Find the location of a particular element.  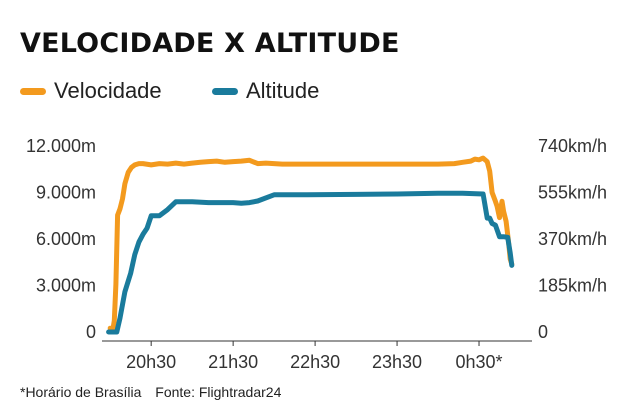

right-tick-label: 370km/h is located at coordinates (572, 239).